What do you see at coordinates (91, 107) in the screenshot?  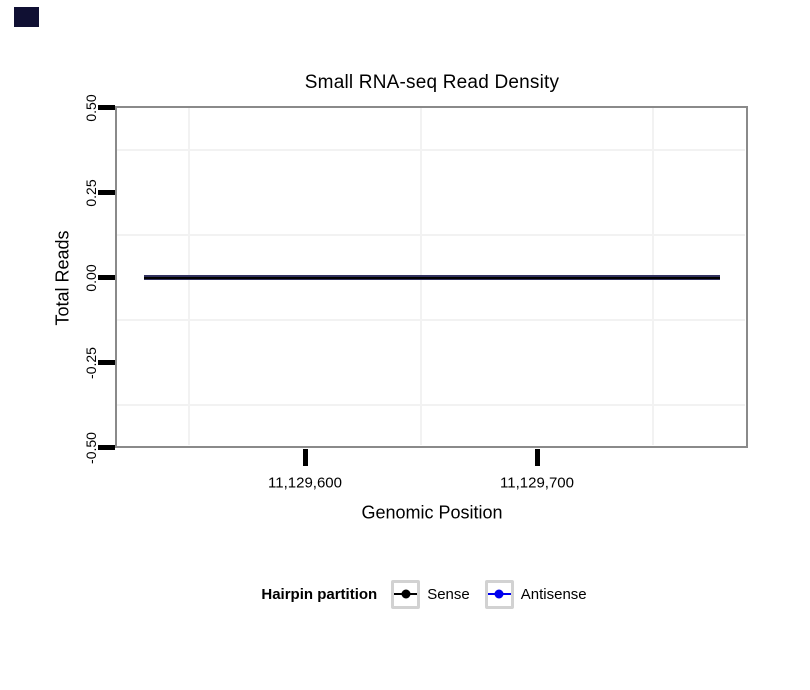 I see `y-tick-label: 0.50` at bounding box center [91, 107].